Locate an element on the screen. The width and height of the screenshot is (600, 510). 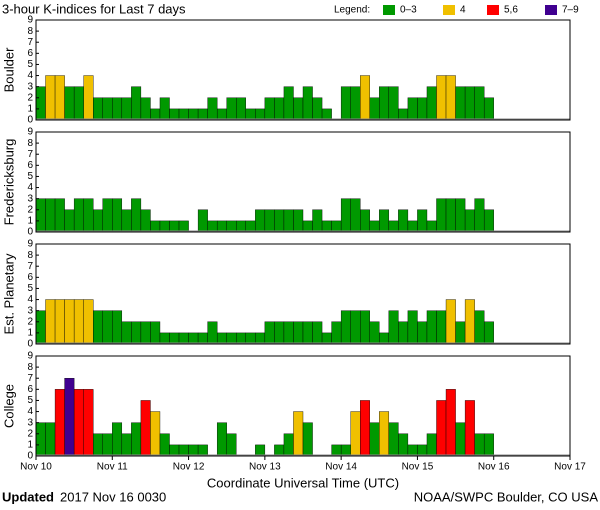
y-tick-label: 7 is located at coordinates (30, 378).